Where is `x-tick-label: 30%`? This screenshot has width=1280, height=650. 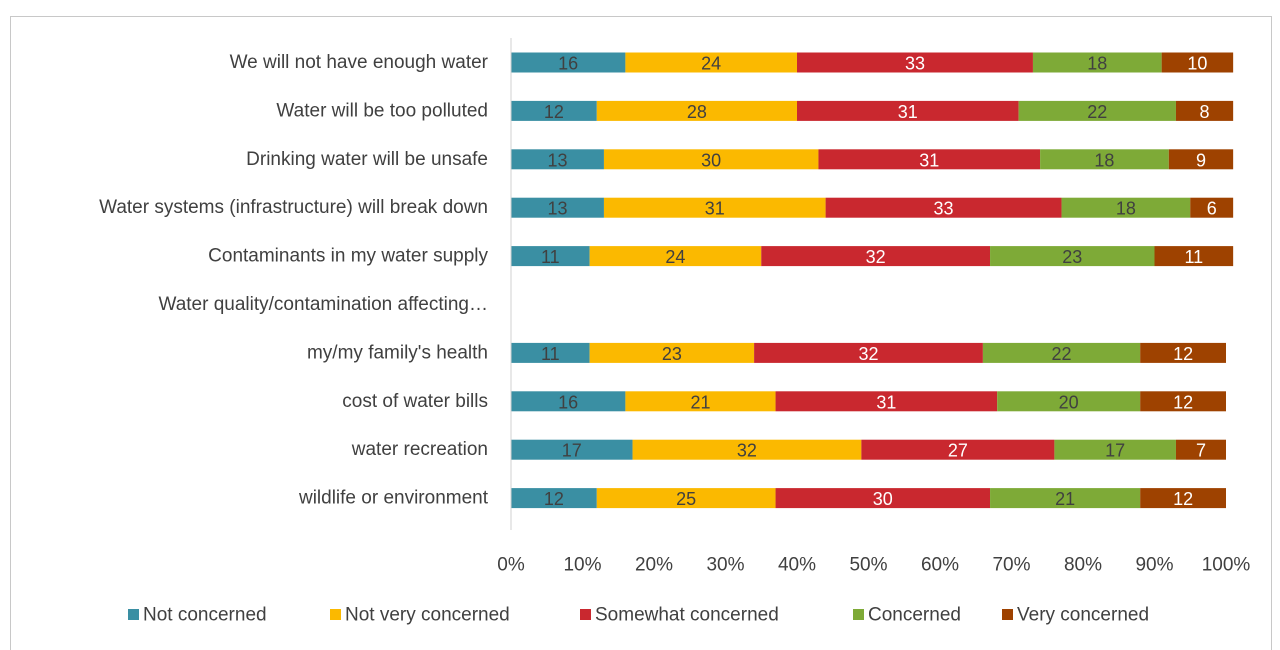 x-tick-label: 30% is located at coordinates (725, 565).